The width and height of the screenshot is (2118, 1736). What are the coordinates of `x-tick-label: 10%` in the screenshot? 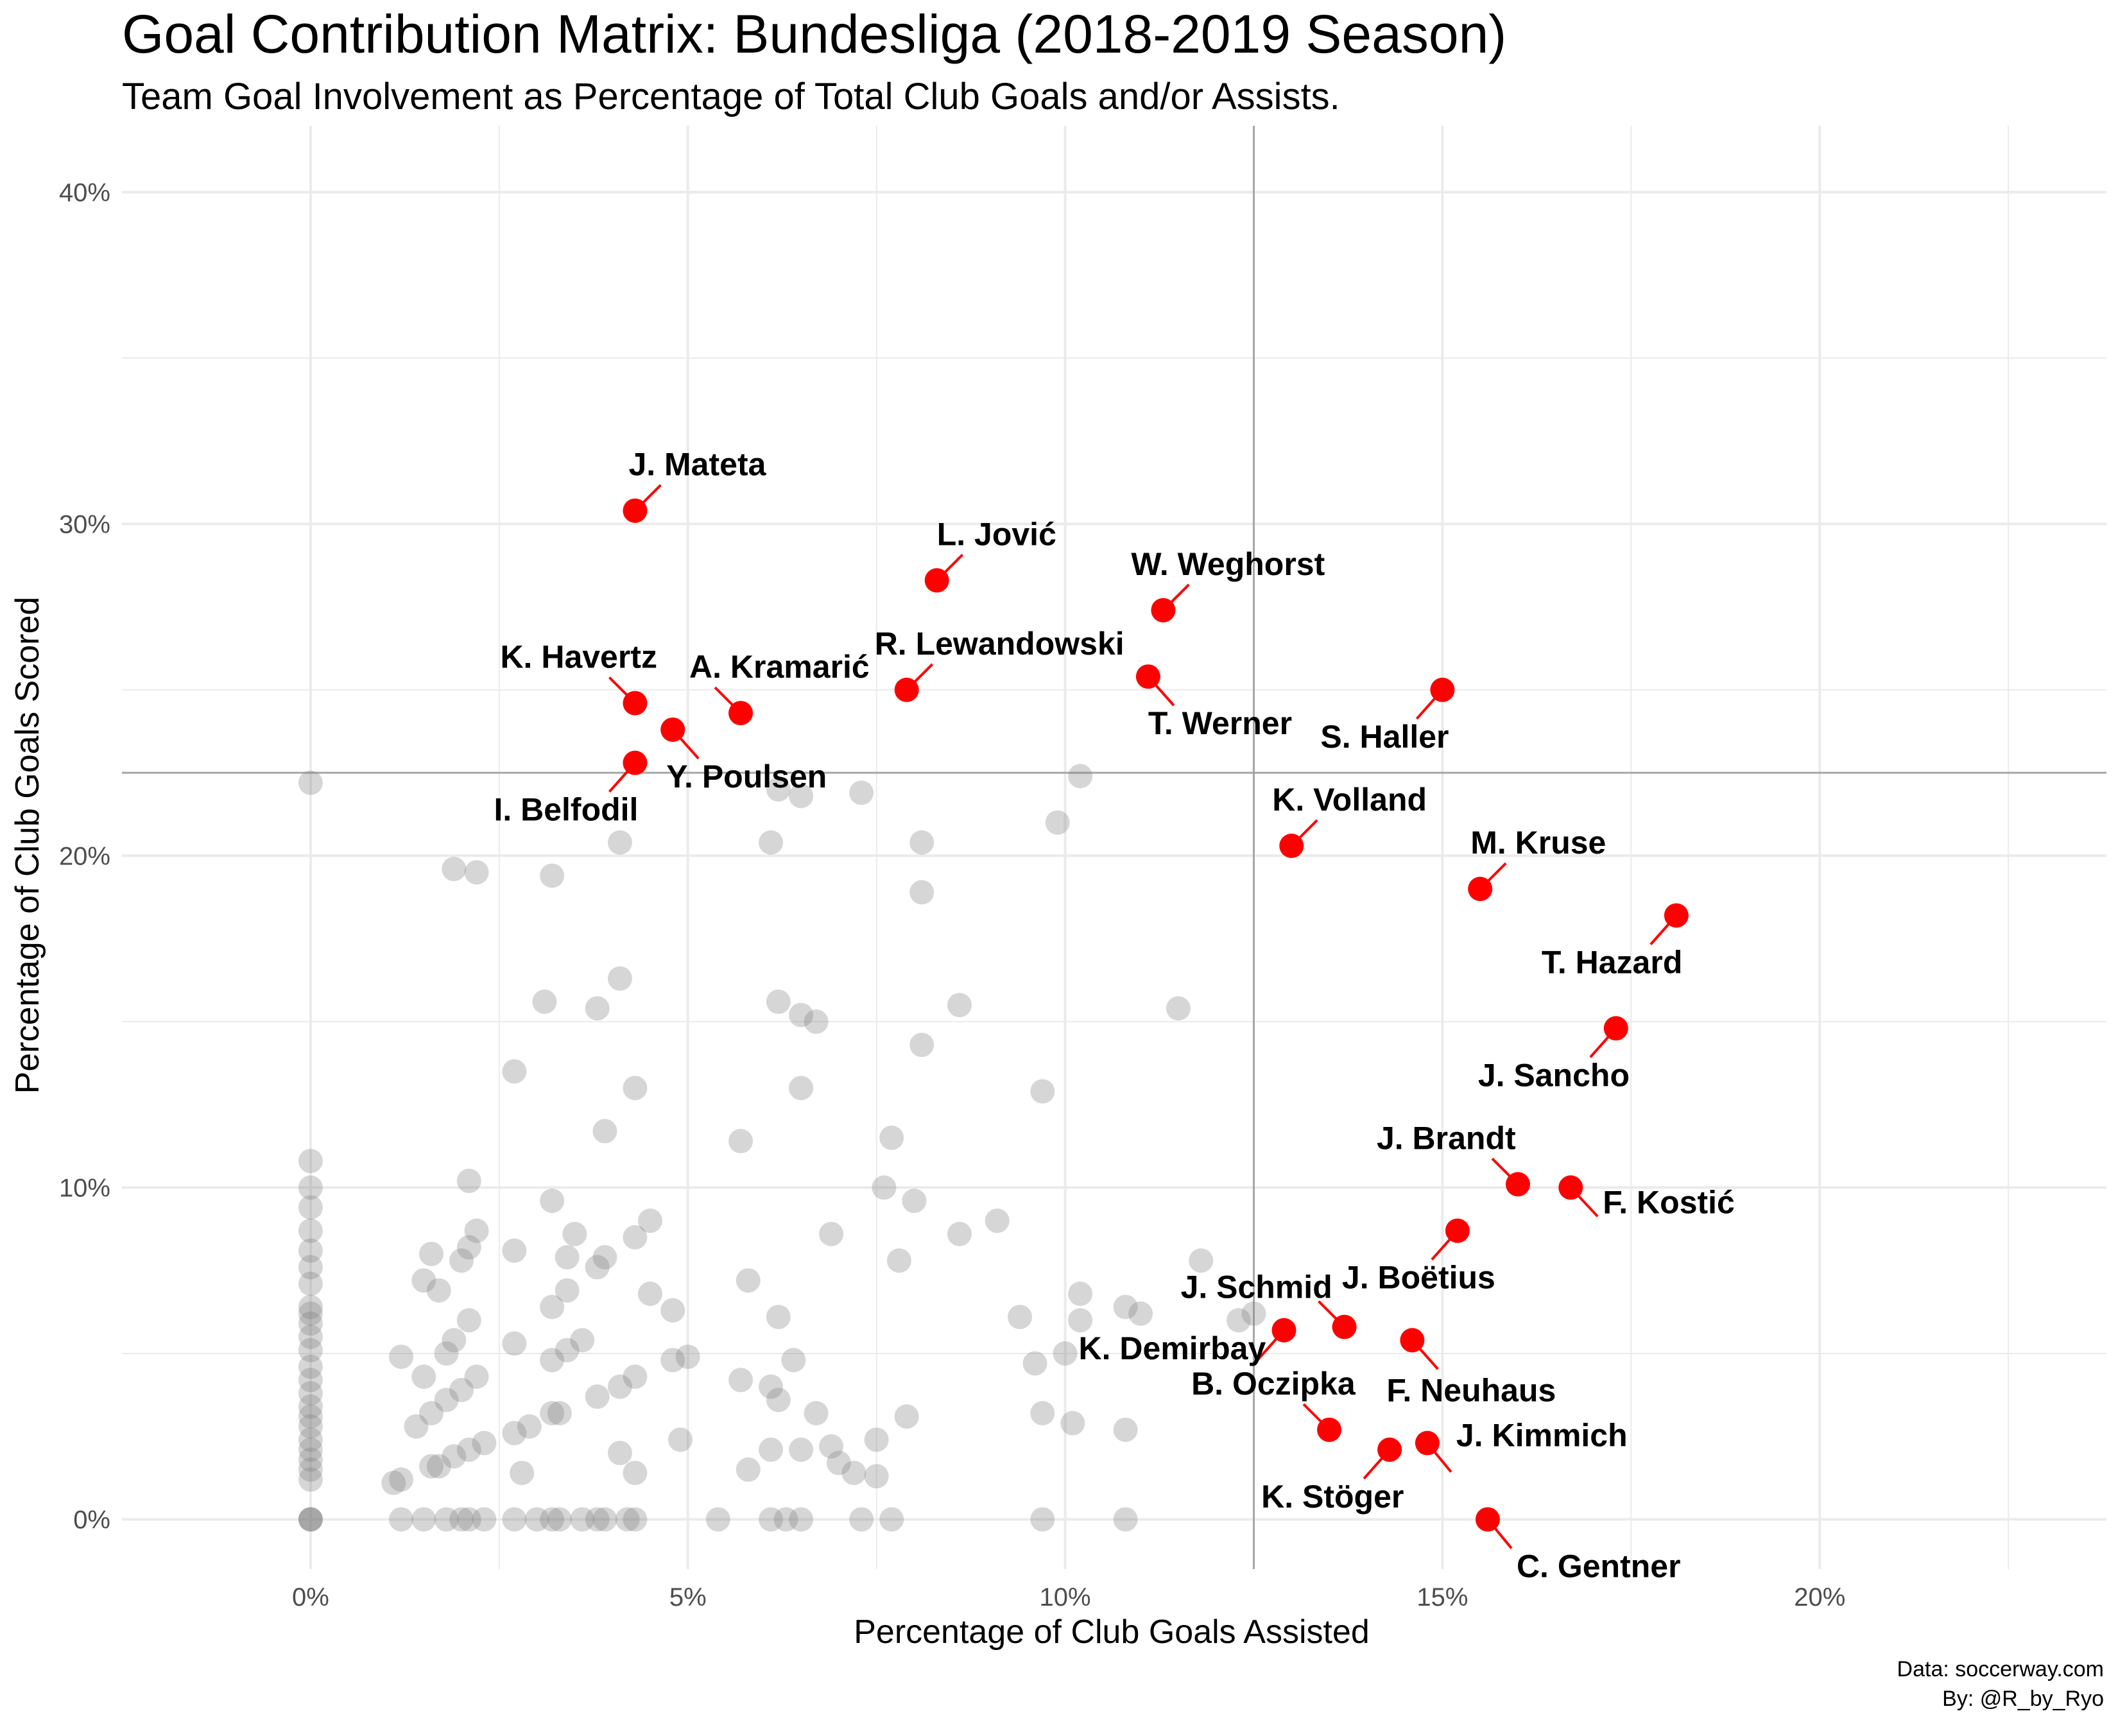 It's located at (1065, 1597).